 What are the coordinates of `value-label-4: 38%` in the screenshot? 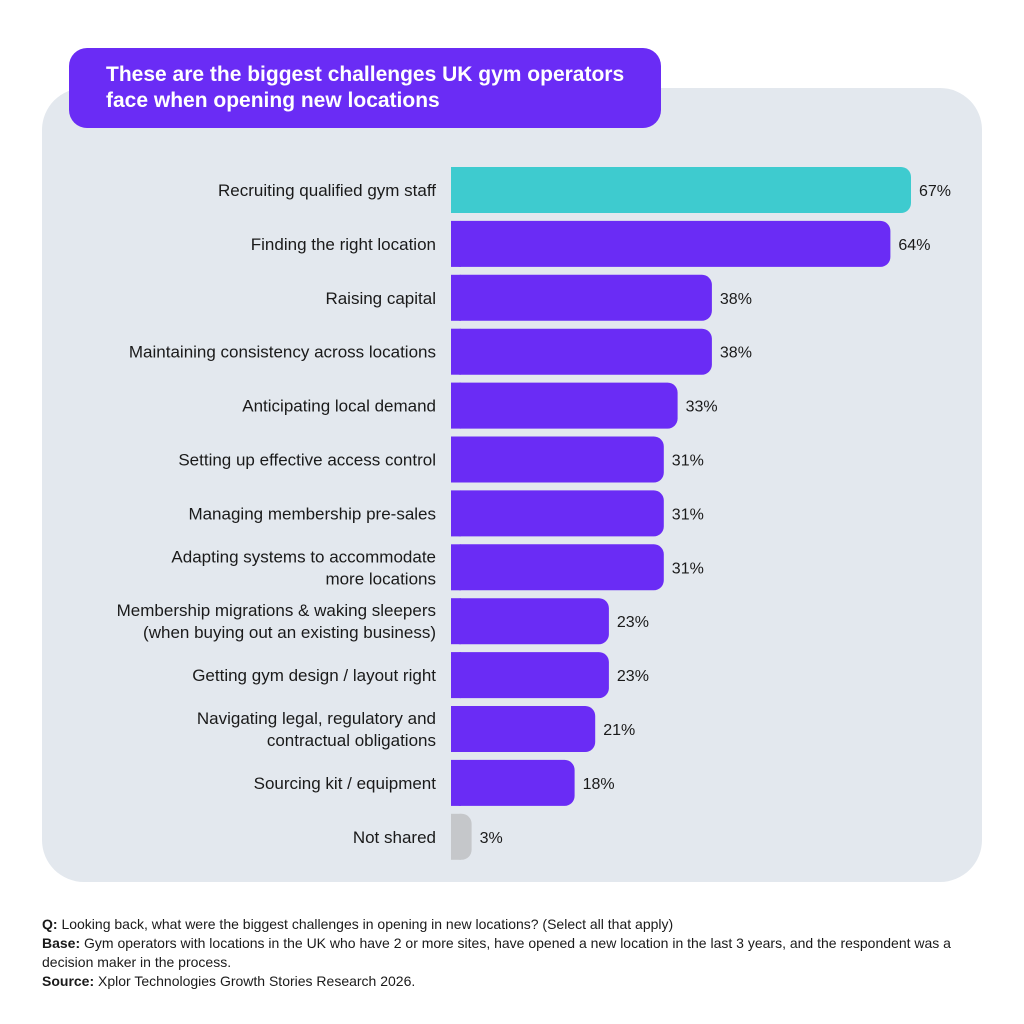 It's located at (736, 353).